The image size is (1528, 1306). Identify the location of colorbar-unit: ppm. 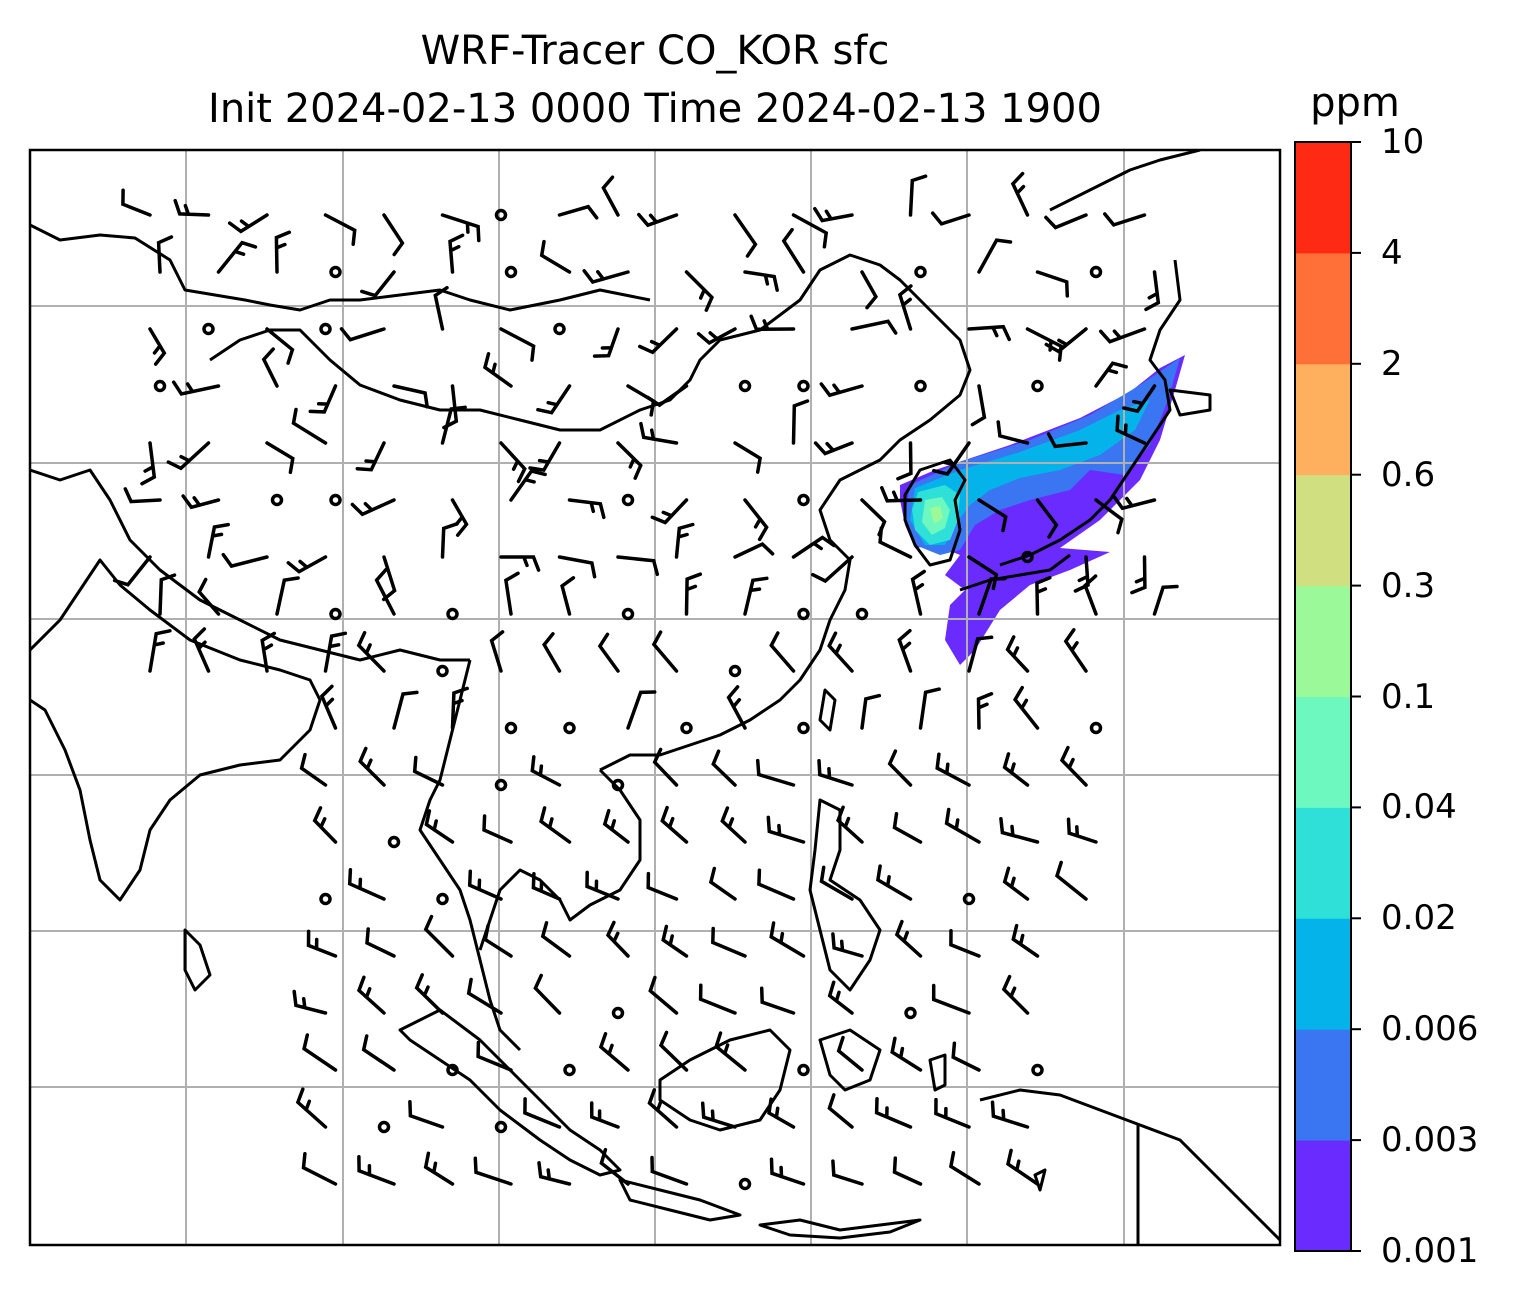
(1355, 103).